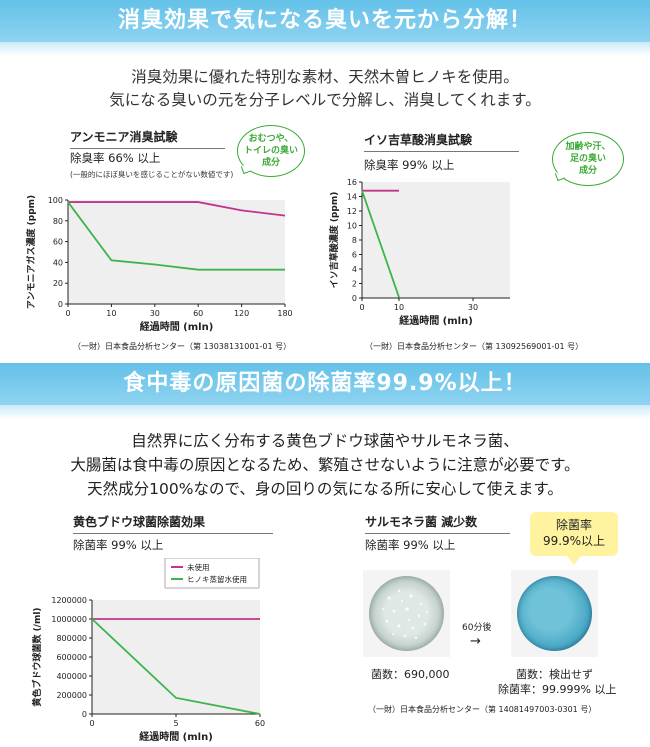 The width and height of the screenshot is (650, 747). I want to click on iso-ytick-label: 12, so click(352, 211).